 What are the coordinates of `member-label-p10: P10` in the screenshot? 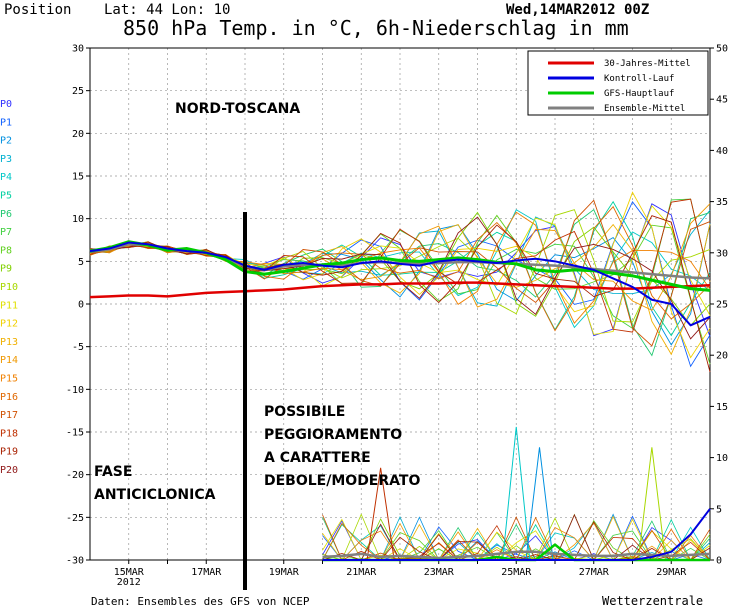 It's located at (9, 287).